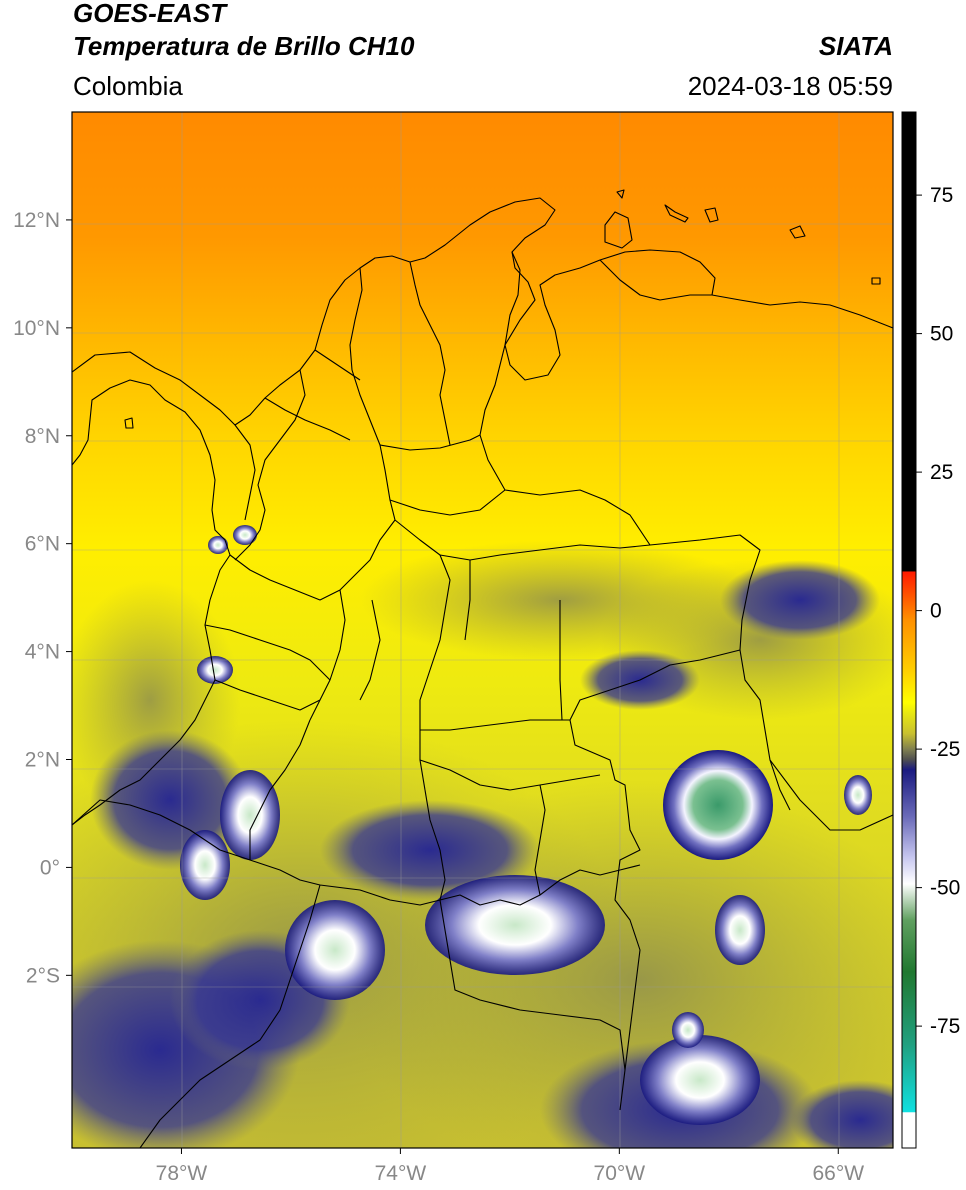 Image resolution: width=966 pixels, height=1190 pixels. I want to click on lat-tick-label: 12°N, so click(36, 220).